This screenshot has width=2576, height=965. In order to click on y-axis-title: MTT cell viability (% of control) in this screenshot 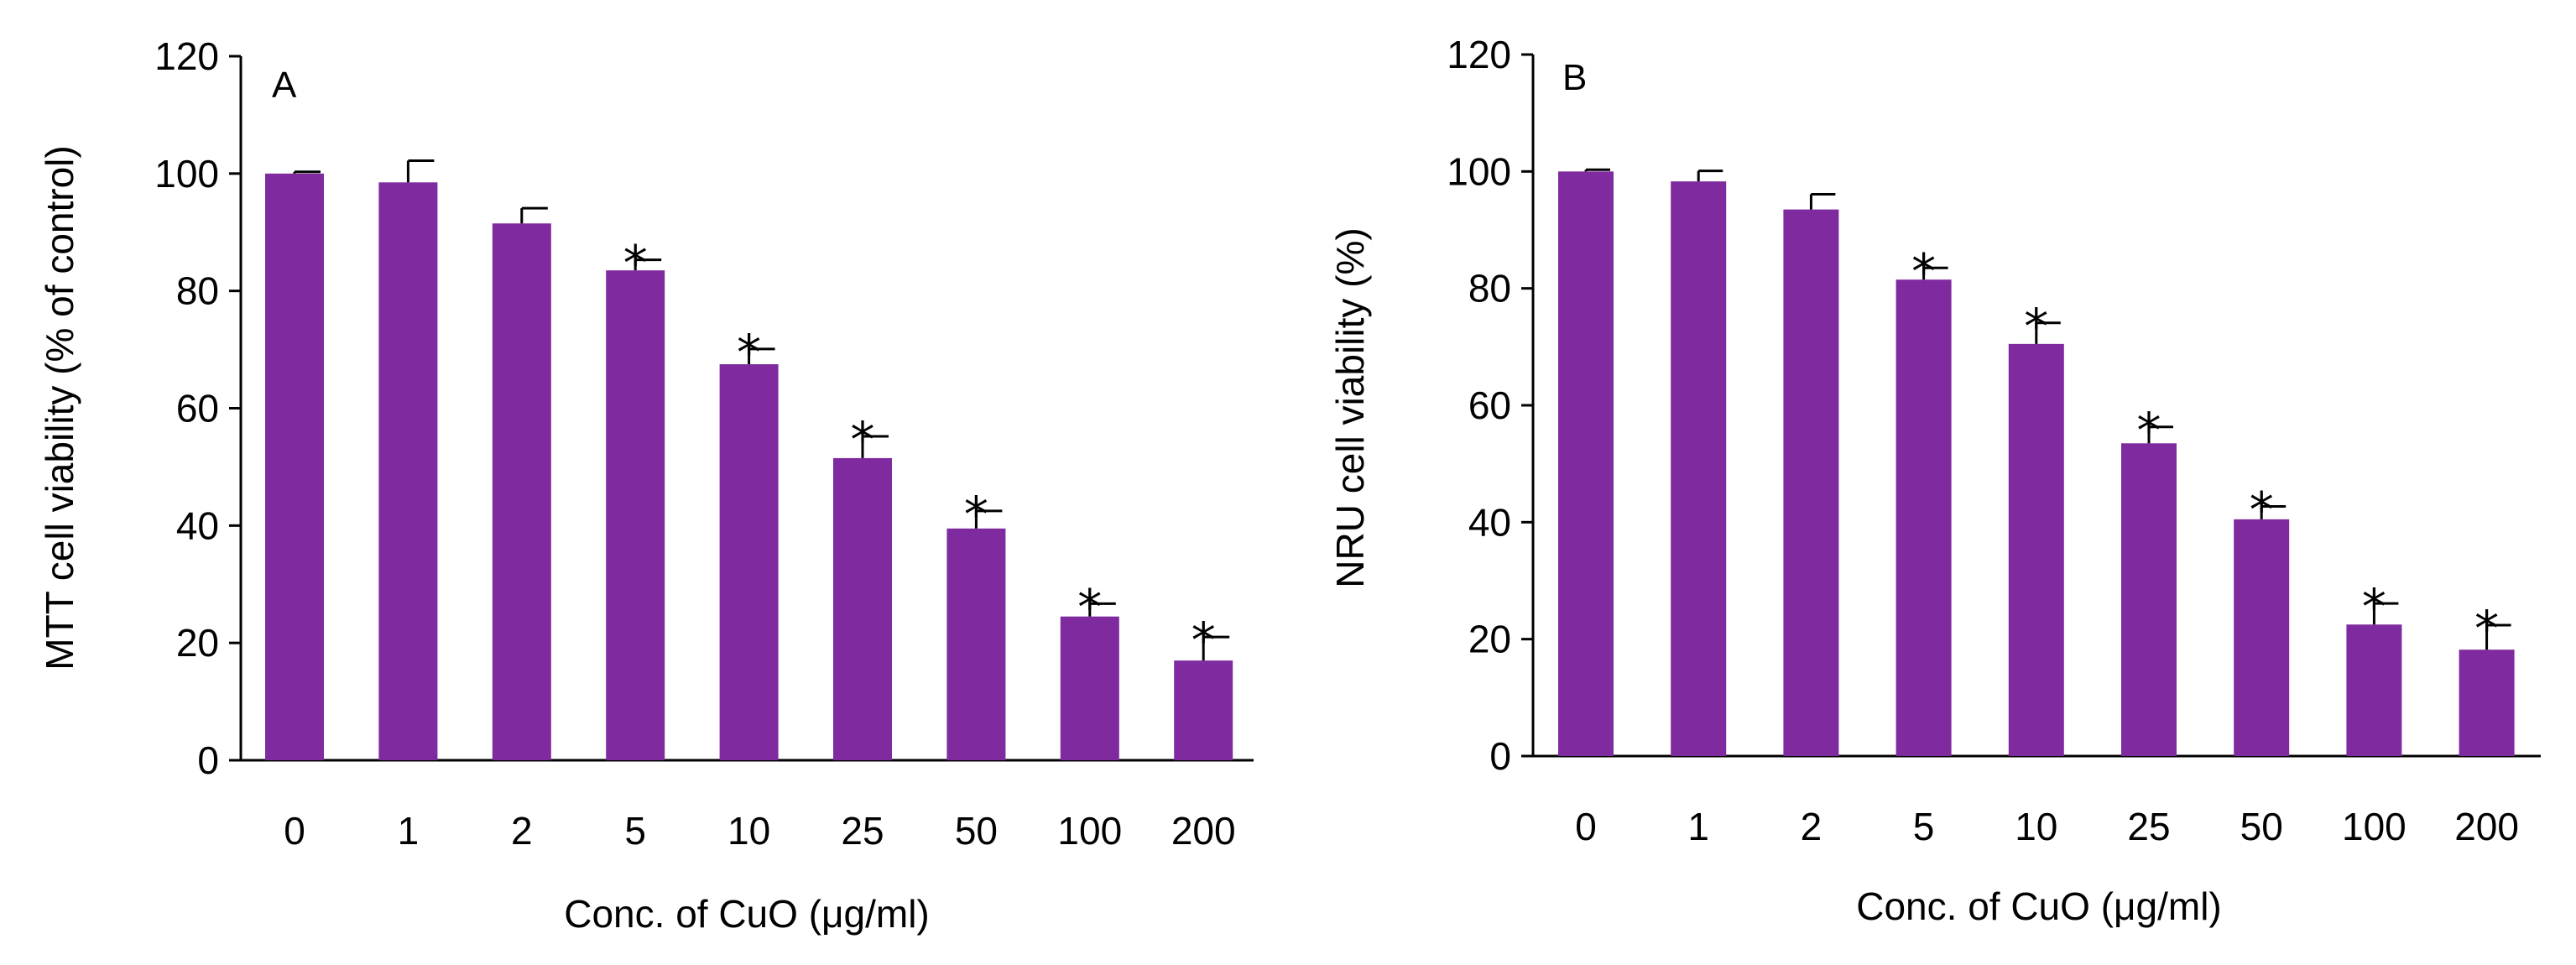, I will do `click(60, 408)`.